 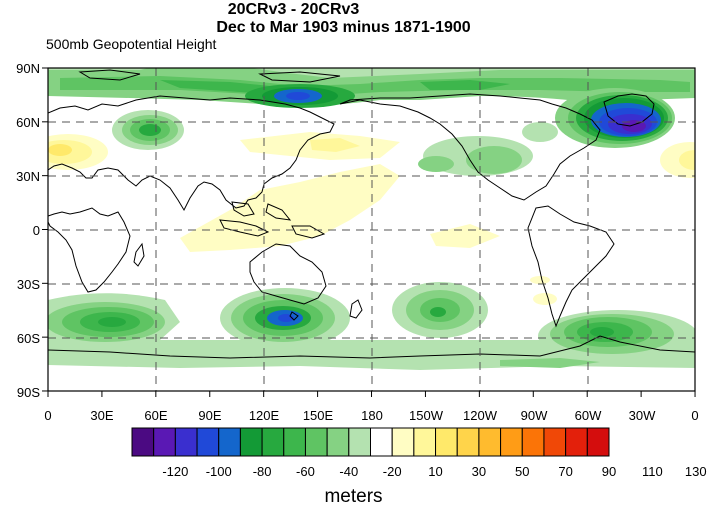 What do you see at coordinates (47, 415) in the screenshot?
I see `lon-label-0: 0` at bounding box center [47, 415].